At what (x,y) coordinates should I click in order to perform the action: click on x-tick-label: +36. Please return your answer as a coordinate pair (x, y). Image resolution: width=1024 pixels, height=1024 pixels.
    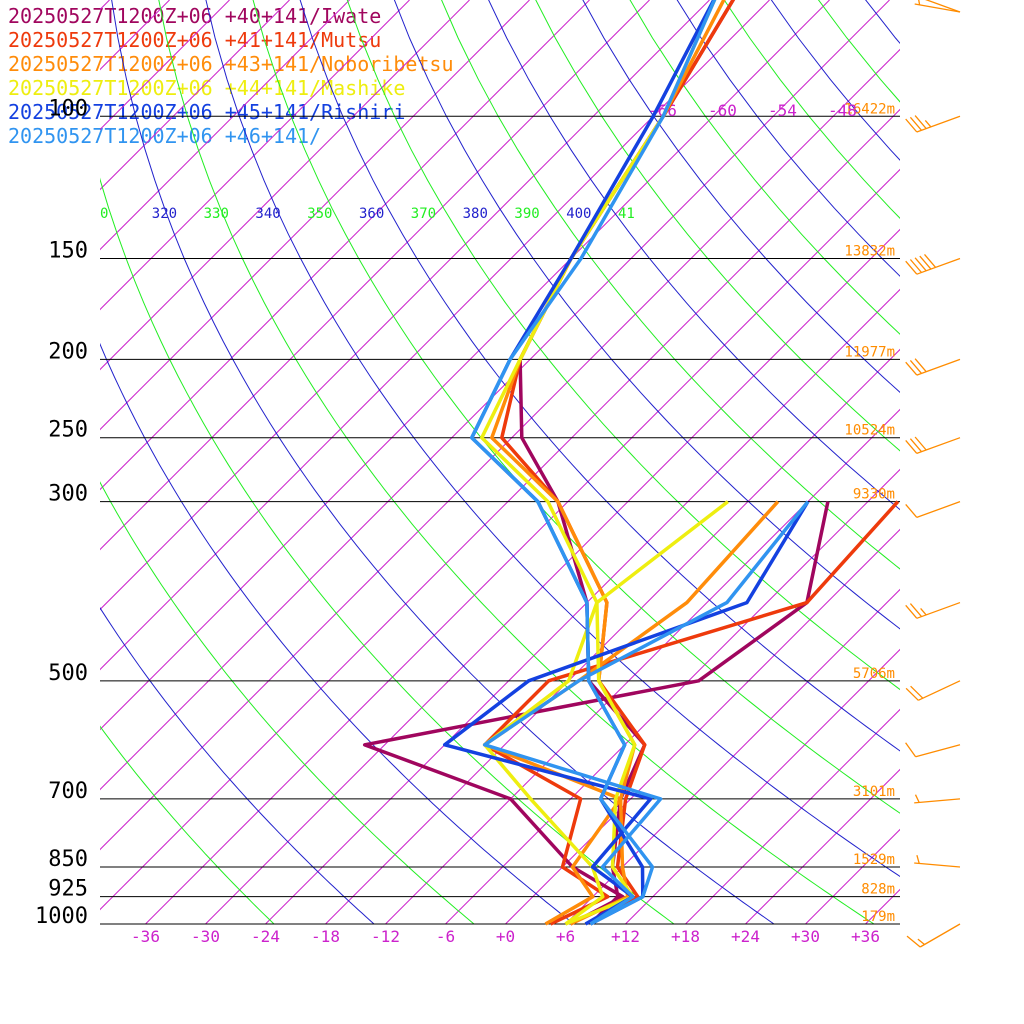
    Looking at the image, I should click on (865, 936).